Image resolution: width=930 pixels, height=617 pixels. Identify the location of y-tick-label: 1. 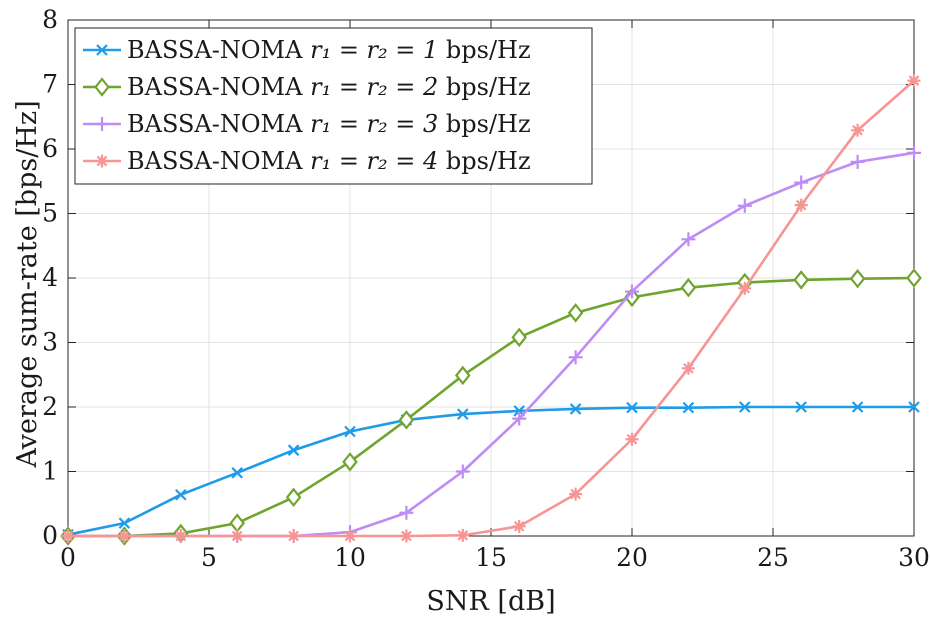
(50, 471).